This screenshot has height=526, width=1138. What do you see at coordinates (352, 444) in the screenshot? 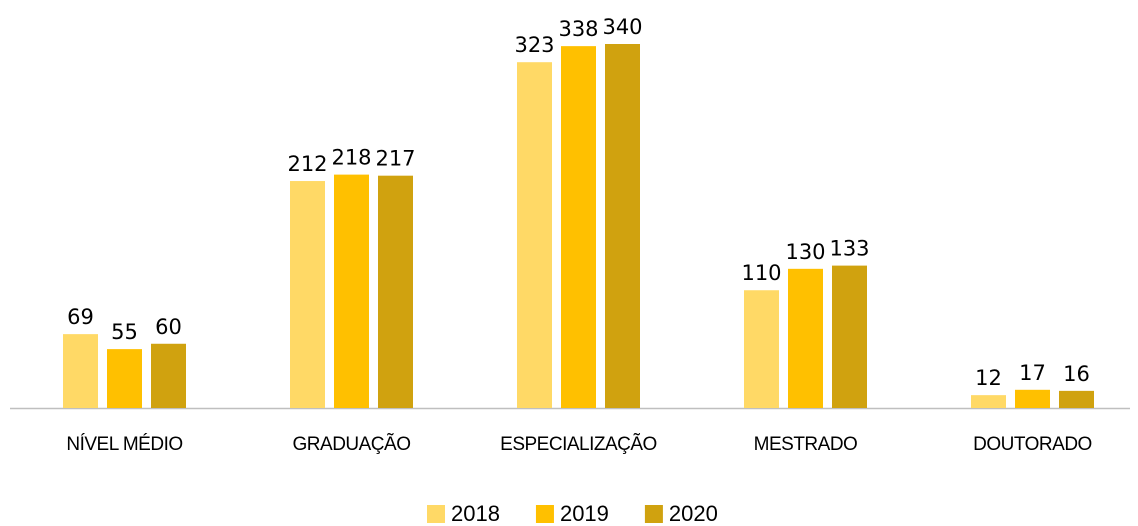
I see `x-tick-label: GRADUAÇÃO` at bounding box center [352, 444].